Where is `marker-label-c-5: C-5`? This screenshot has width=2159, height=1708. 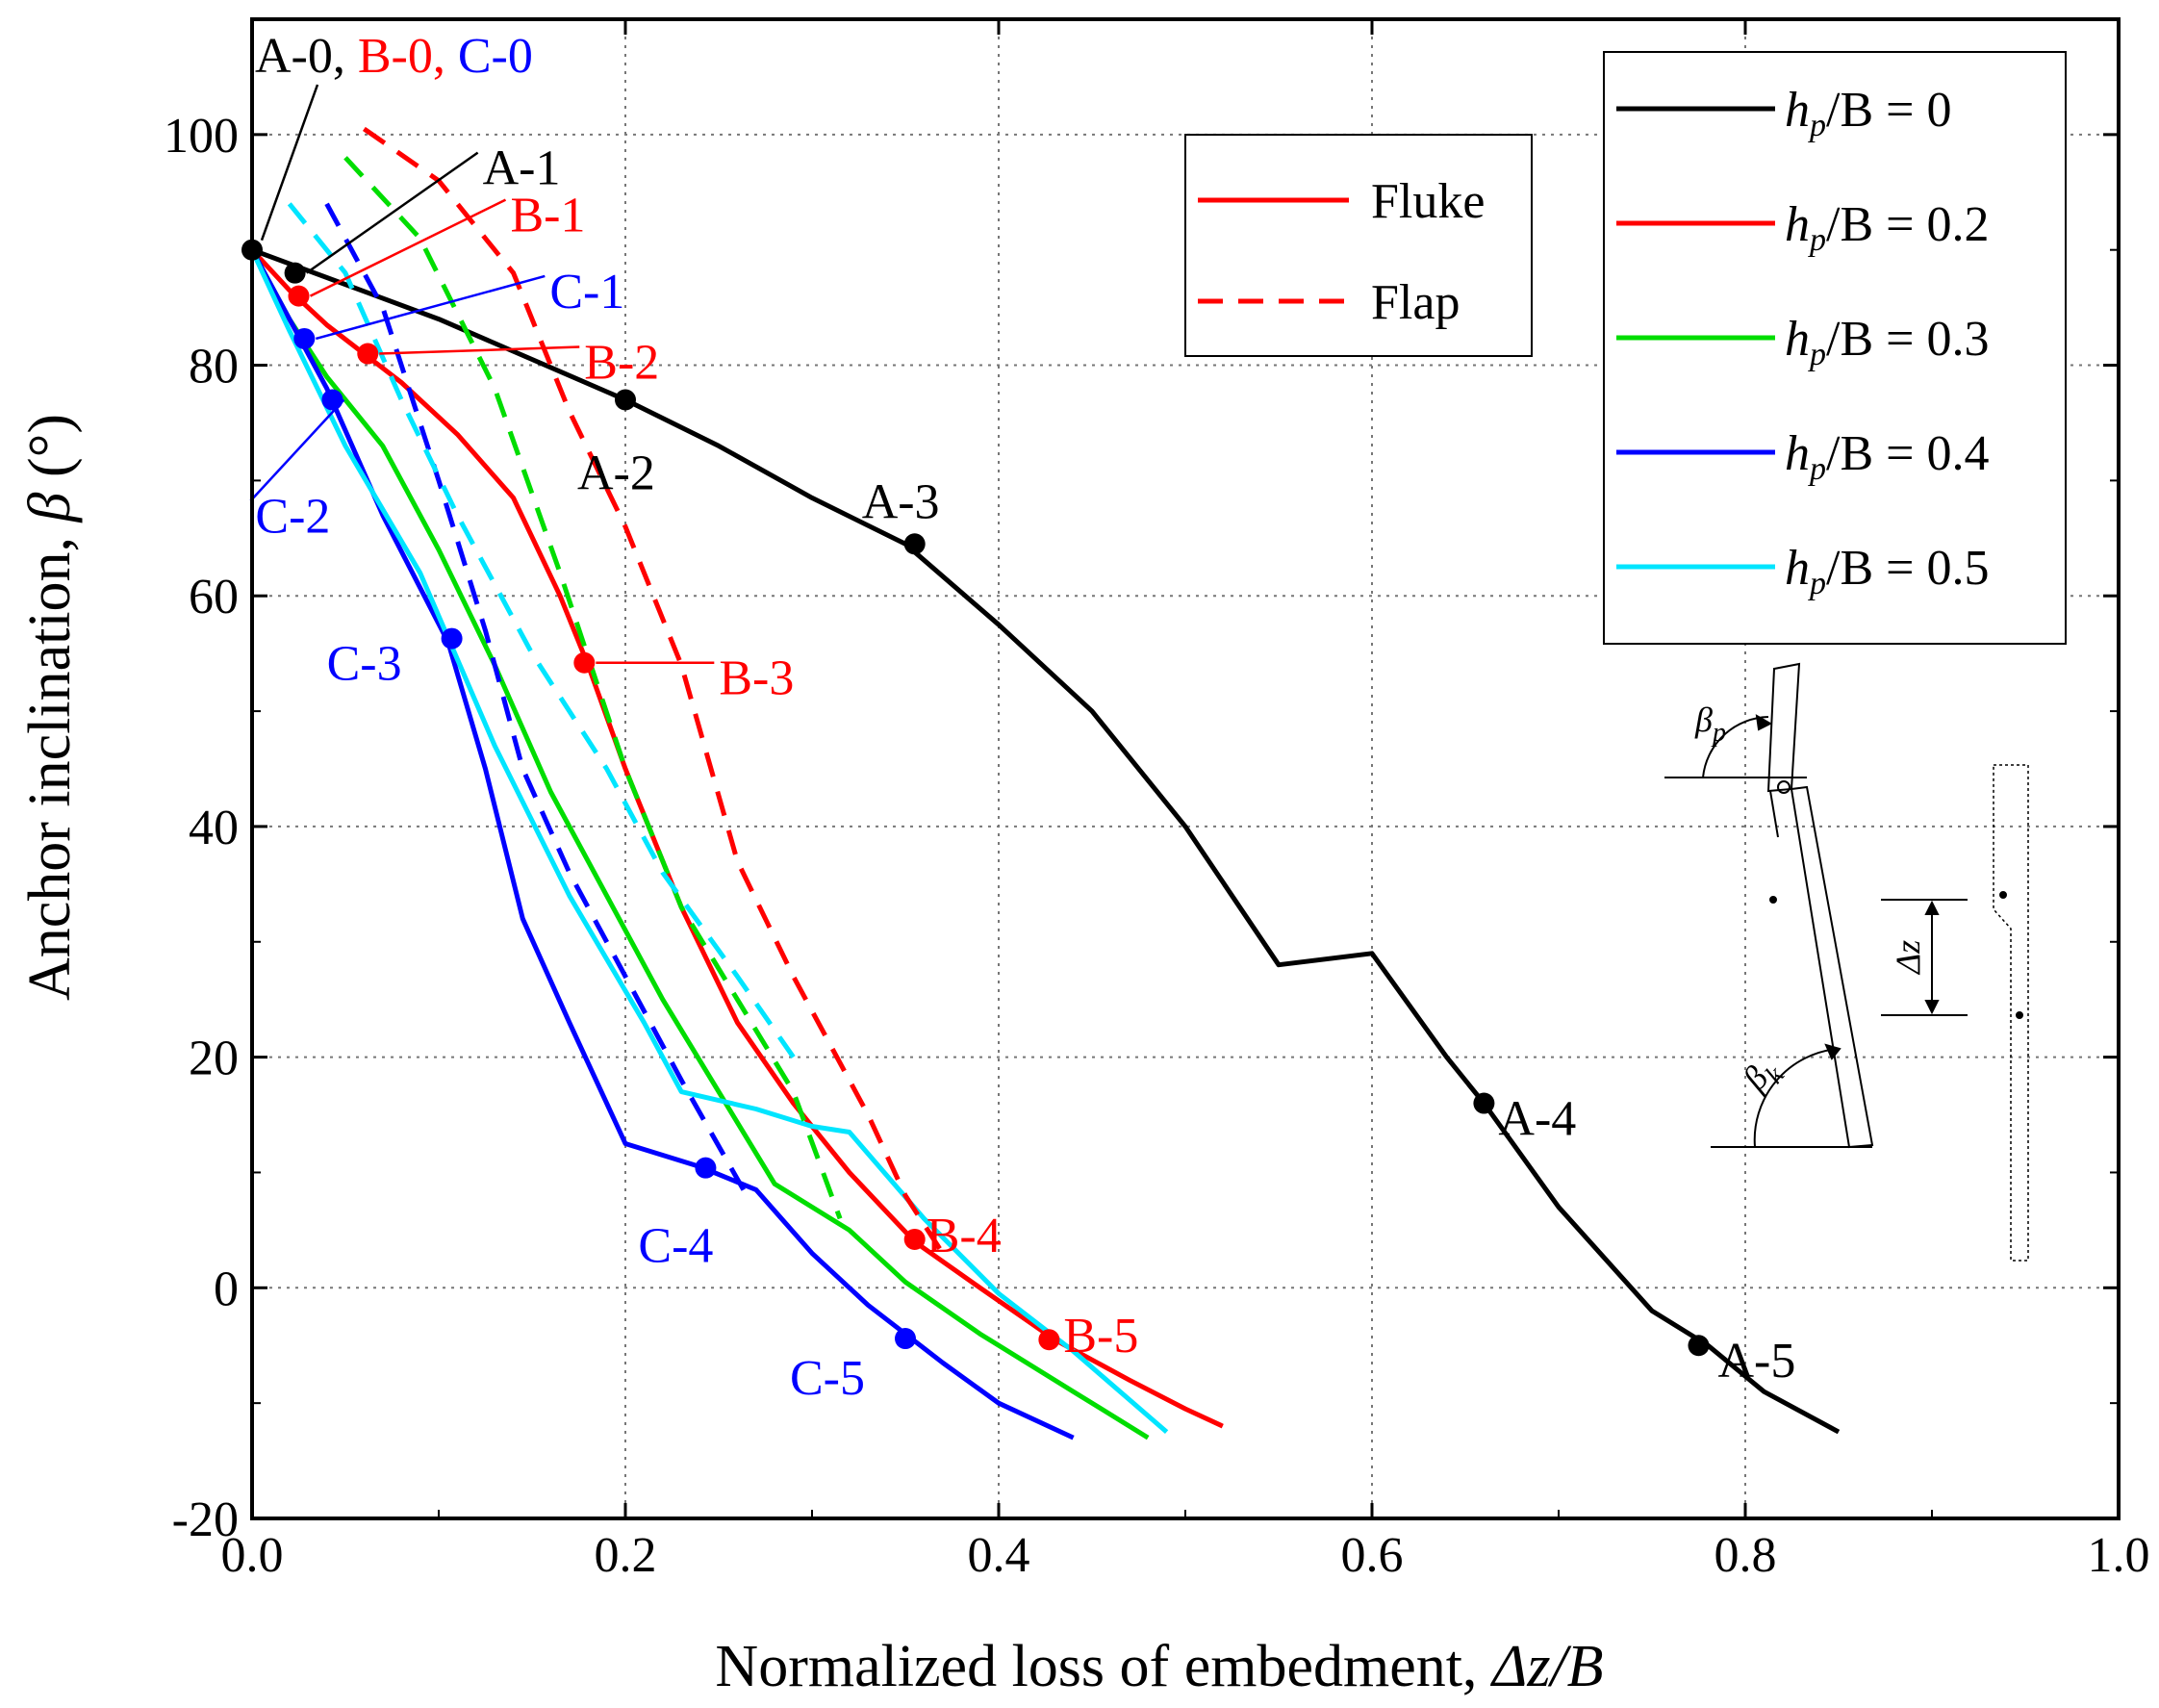
marker-label-c-5: C-5 is located at coordinates (827, 1378).